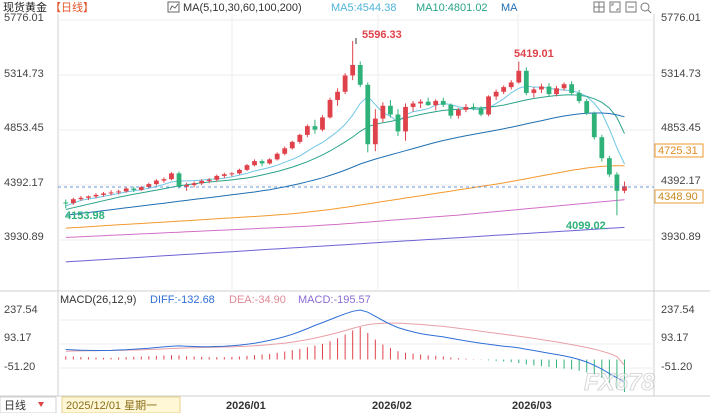  What do you see at coordinates (586, 226) in the screenshot?
I see `low-label-right: 4099.02` at bounding box center [586, 226].